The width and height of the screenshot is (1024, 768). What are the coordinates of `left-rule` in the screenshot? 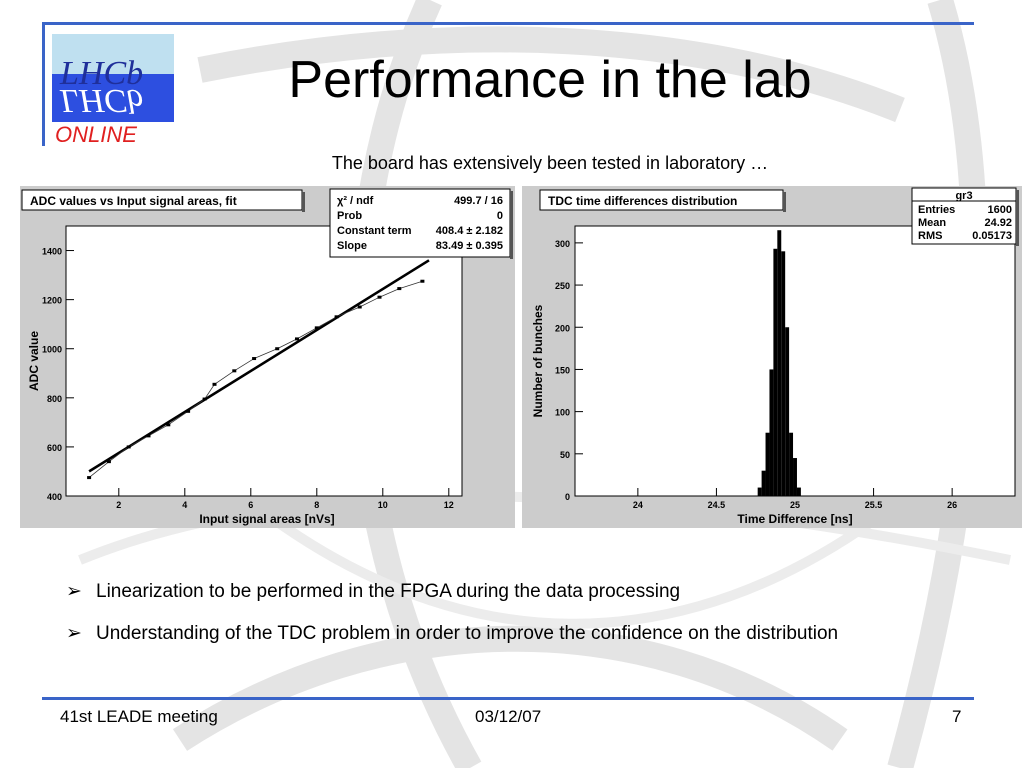 It's located at (43, 84).